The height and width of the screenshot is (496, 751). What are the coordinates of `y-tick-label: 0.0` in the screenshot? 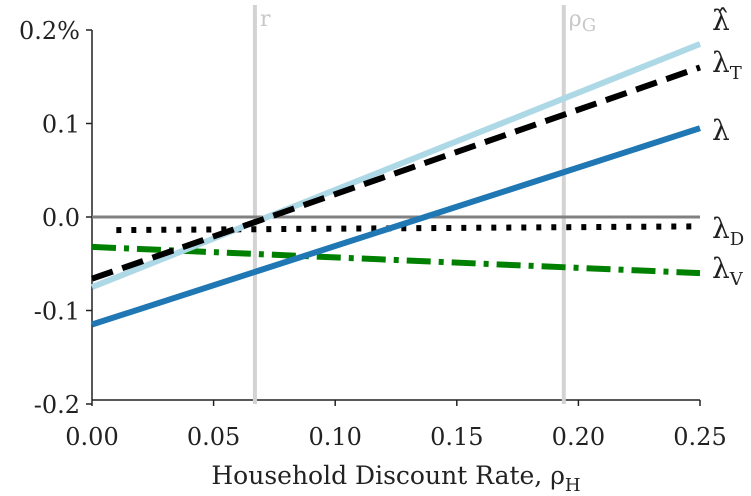 It's located at (61, 218).